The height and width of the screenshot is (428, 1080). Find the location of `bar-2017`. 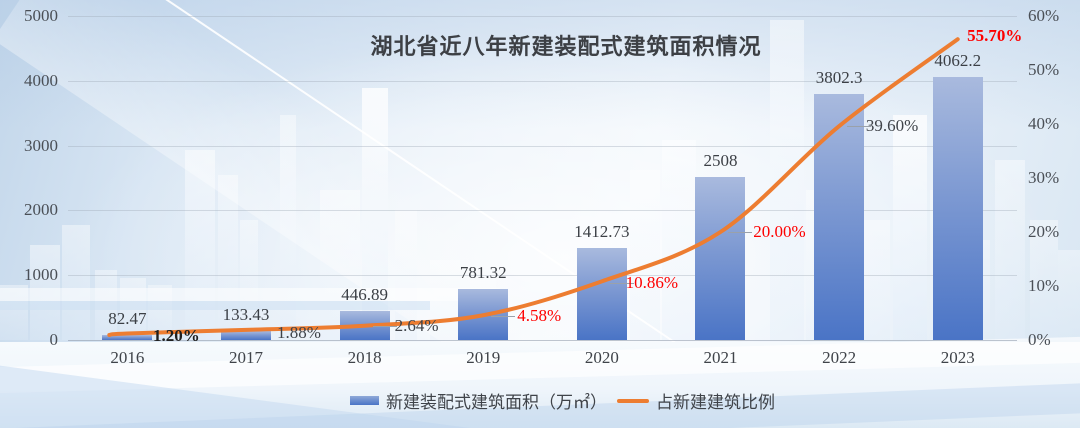

bar-2017 is located at coordinates (245, 335).